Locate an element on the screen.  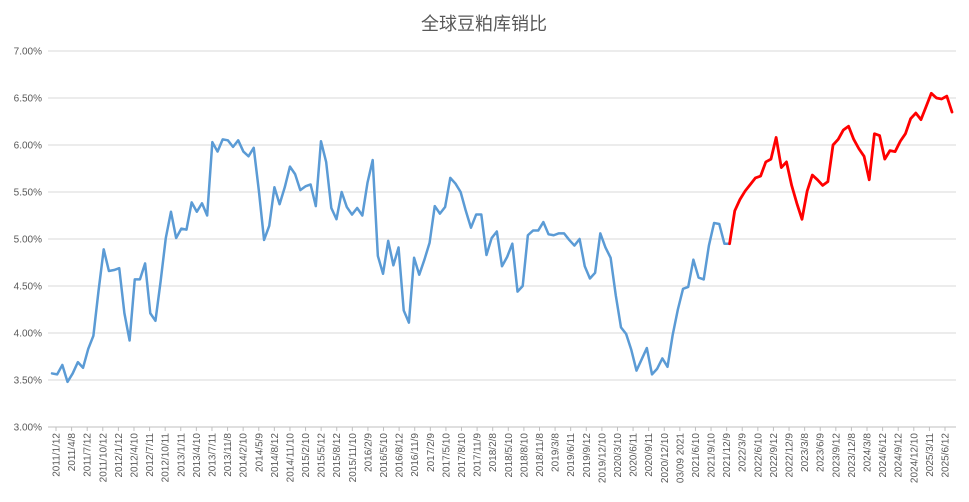
y-tick-label: 3.50% is located at coordinates (28, 381).